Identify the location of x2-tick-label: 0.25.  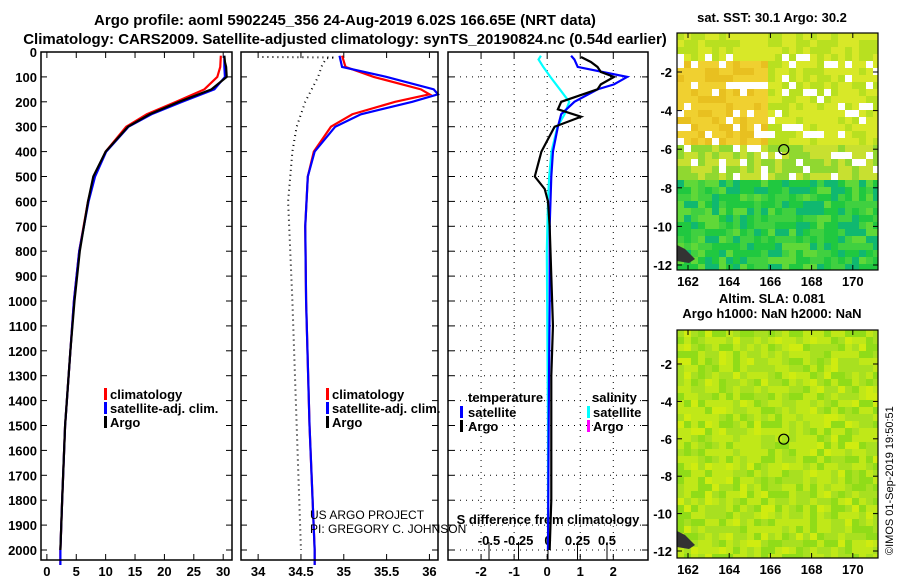
(577, 540).